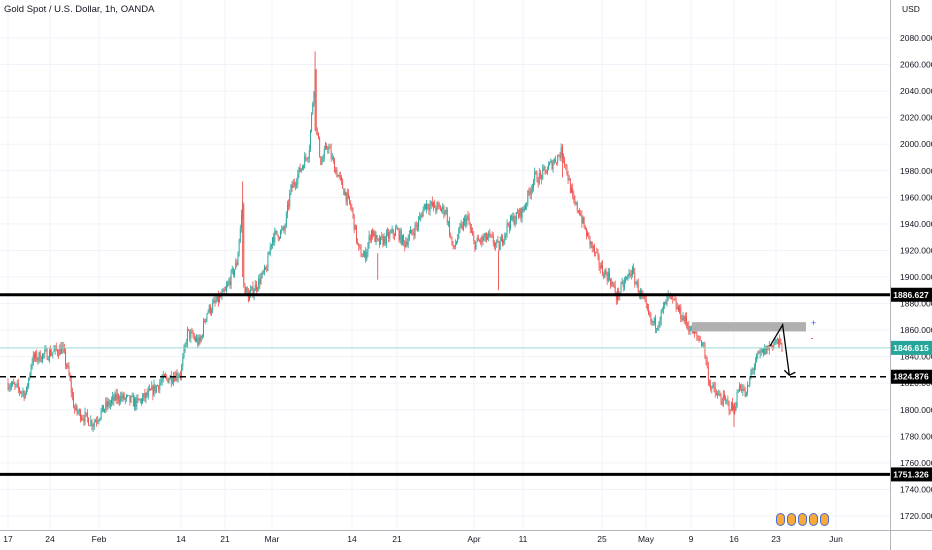 This screenshot has width=932, height=550. Describe the element at coordinates (8, 539) in the screenshot. I see `x-tick-label: 17` at that location.